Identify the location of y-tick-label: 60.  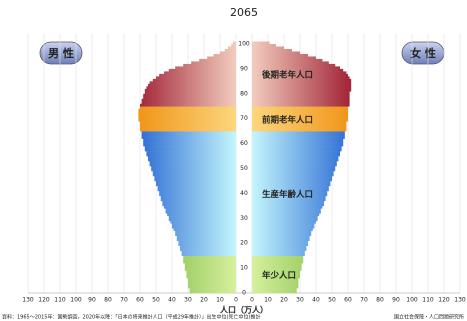
(244, 143).